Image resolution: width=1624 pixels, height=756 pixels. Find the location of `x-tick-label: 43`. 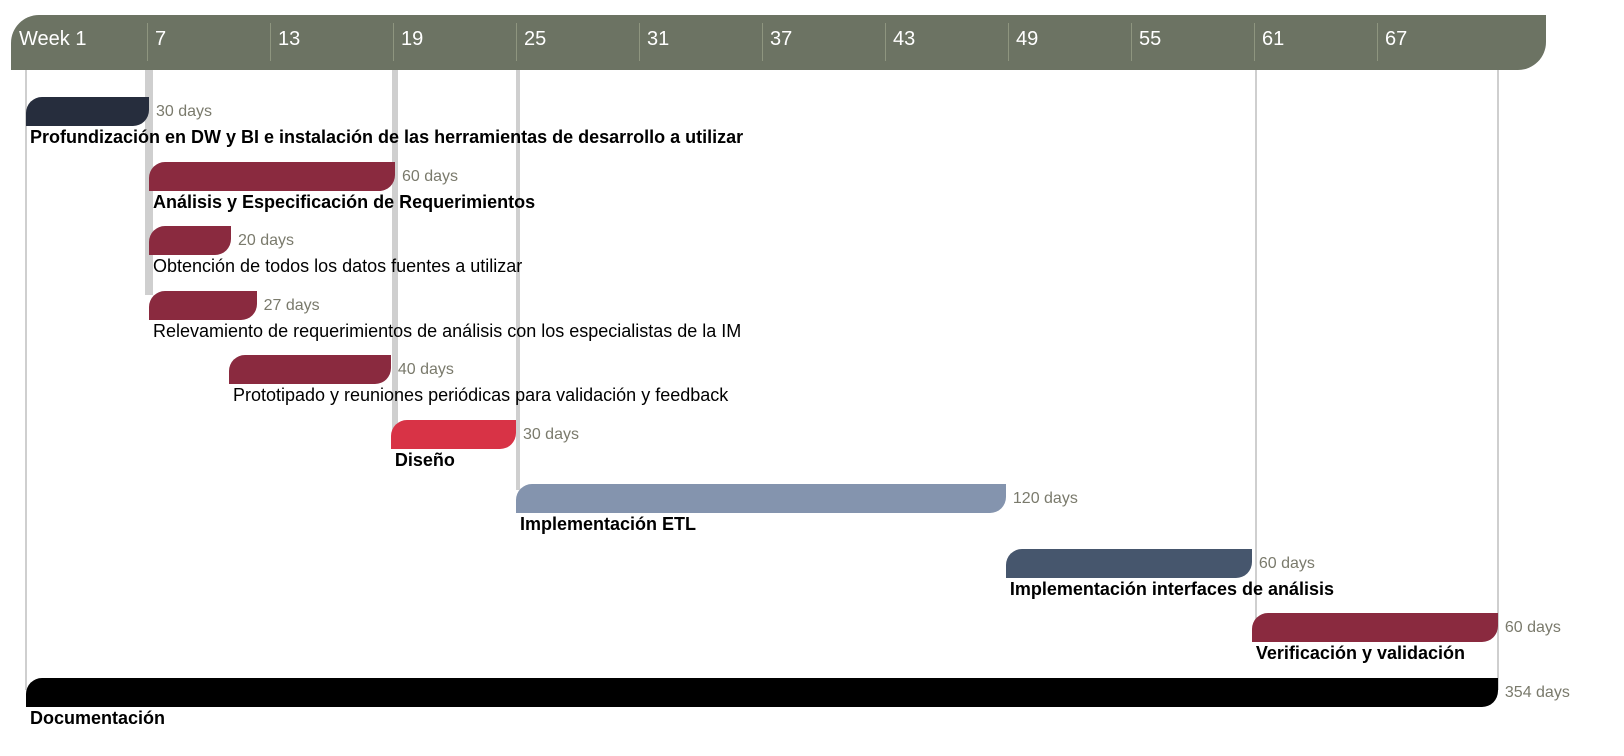

x-tick-label: 43 is located at coordinates (904, 39).